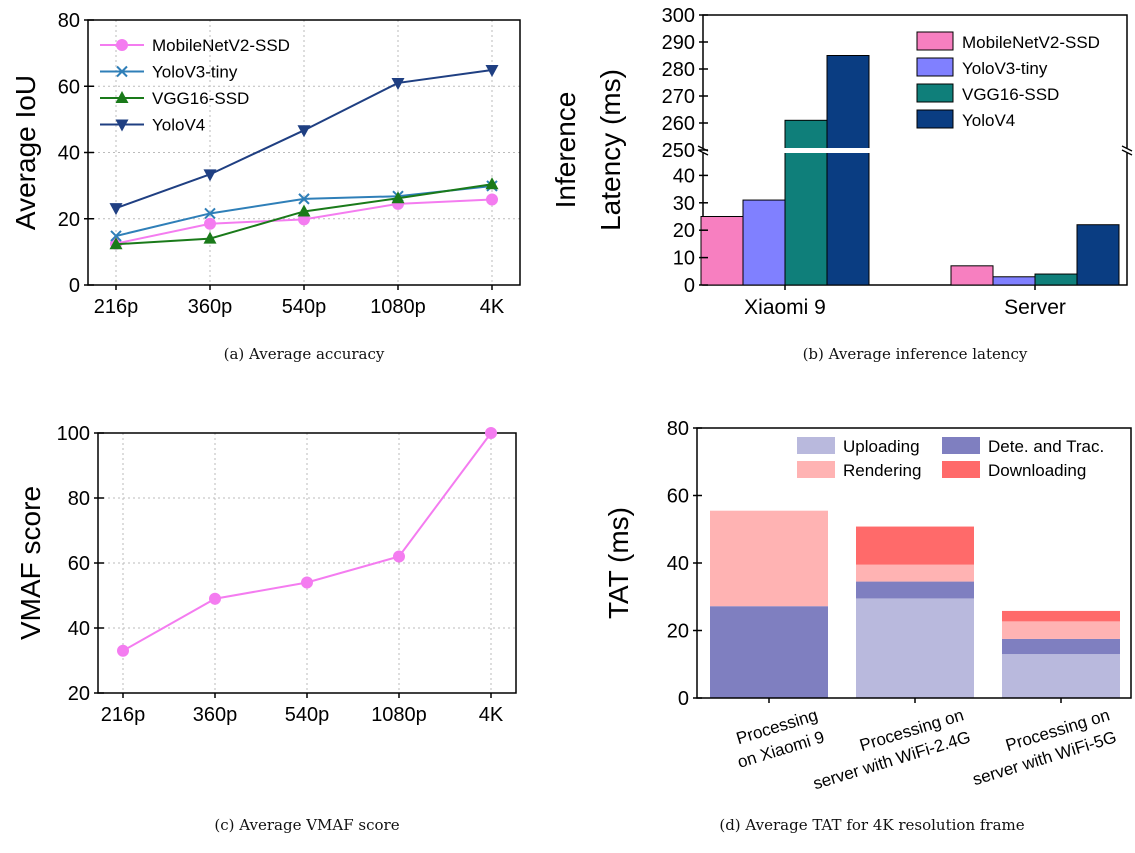 This screenshot has height=853, width=1135. I want to click on series-YoloV3-tiny, so click(889, 242).